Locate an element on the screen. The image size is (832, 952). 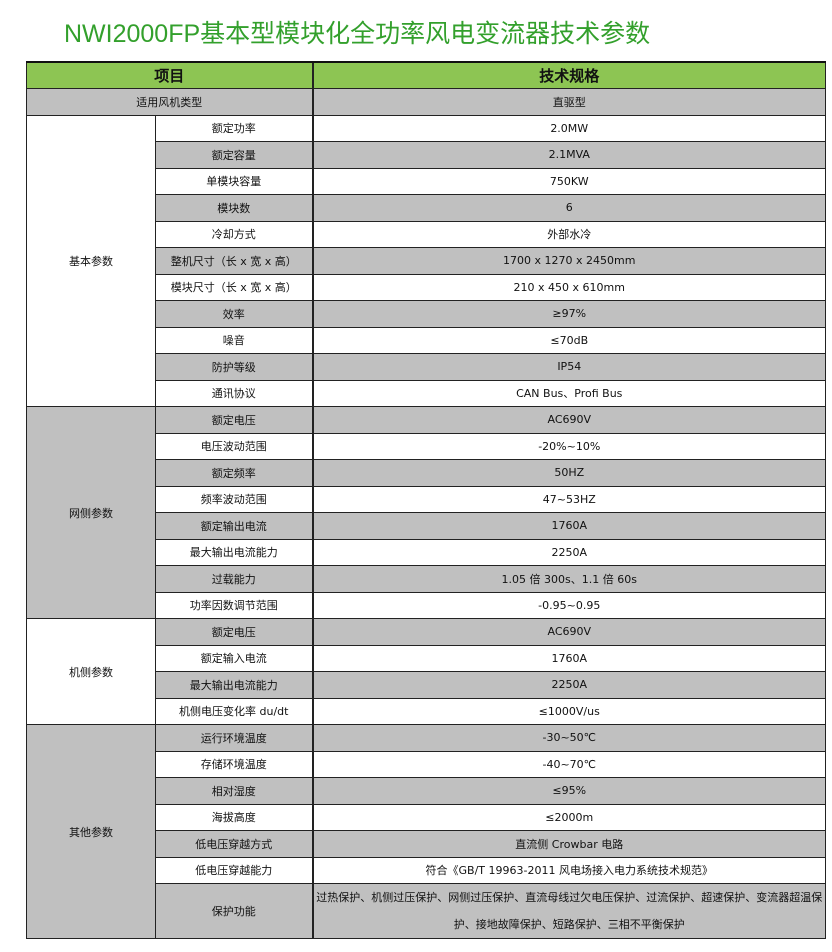
turbine-type-value: 直驱型 is located at coordinates (568, 102).